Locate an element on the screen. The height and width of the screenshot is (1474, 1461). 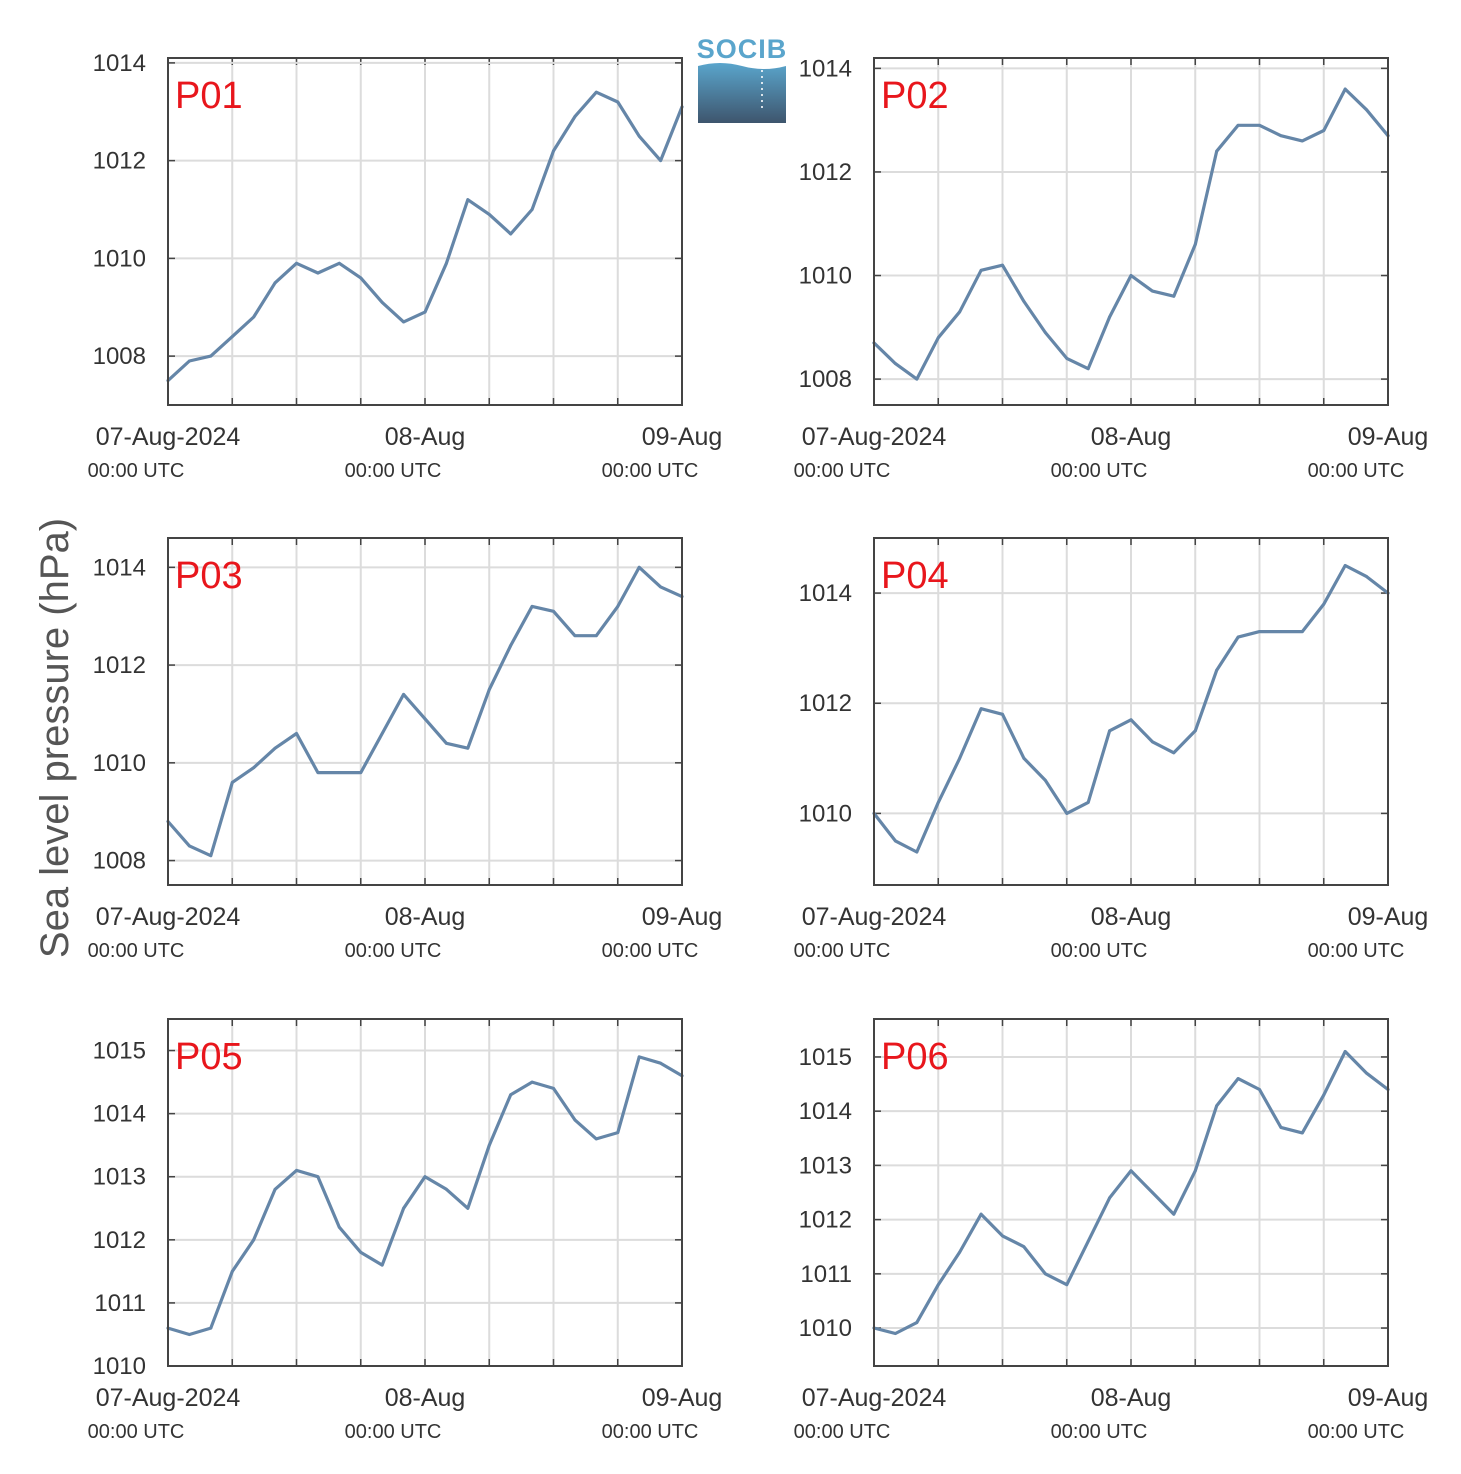
logo-text: SOCIB is located at coordinates (742, 49).